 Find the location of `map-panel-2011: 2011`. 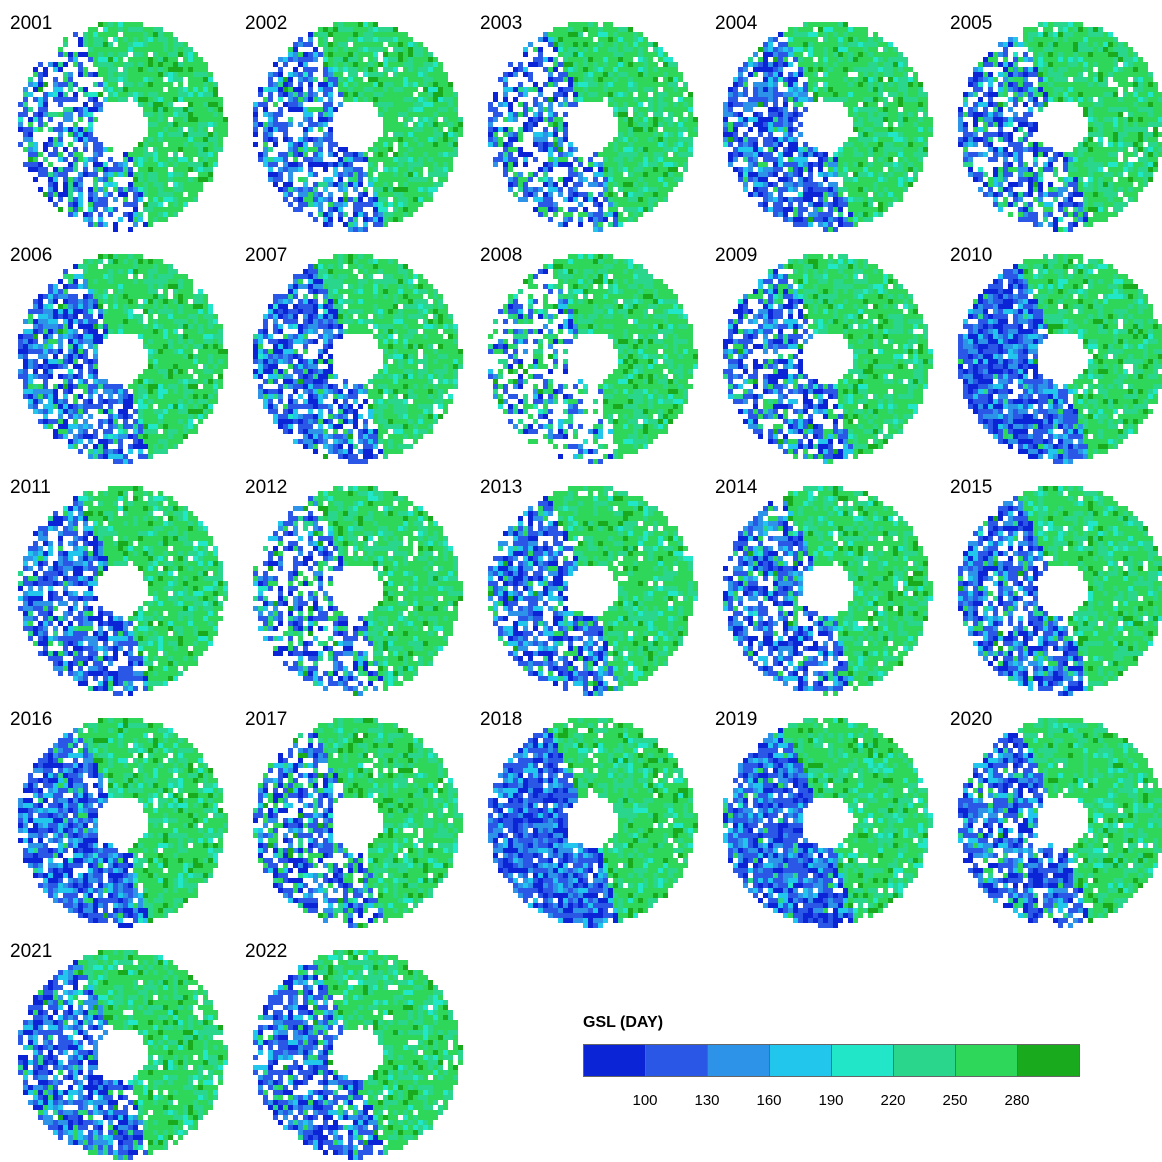

map-panel-2011: 2011 is located at coordinates (123, 584).